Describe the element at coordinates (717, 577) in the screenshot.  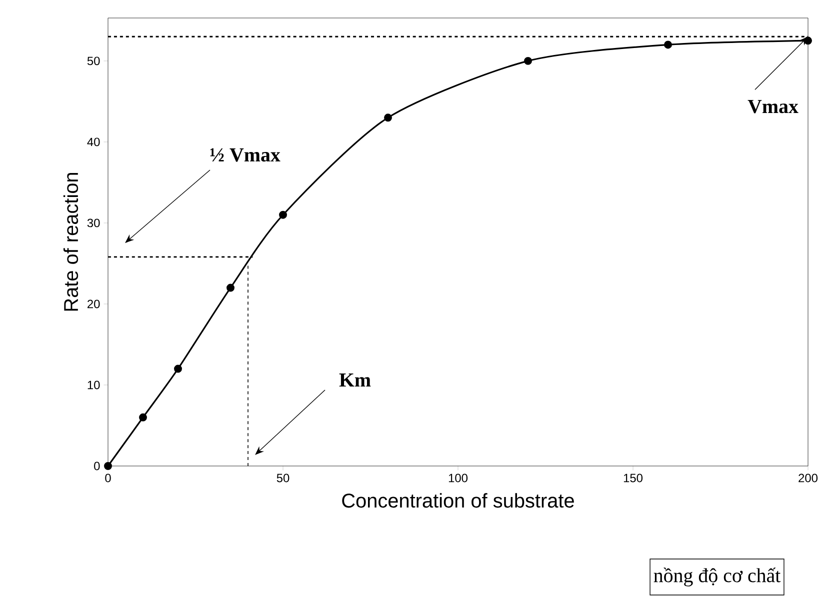
I see `text: nồng độ cơ chất` at that location.